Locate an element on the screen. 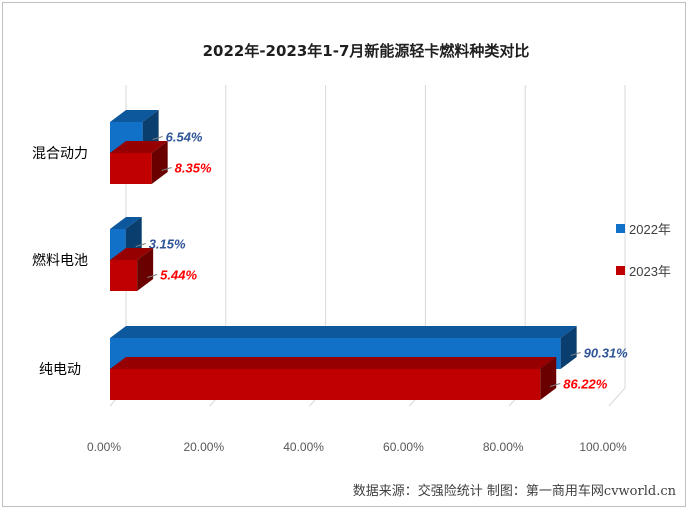 The image size is (690, 511). x-tick-label: 40.00% is located at coordinates (303, 447).